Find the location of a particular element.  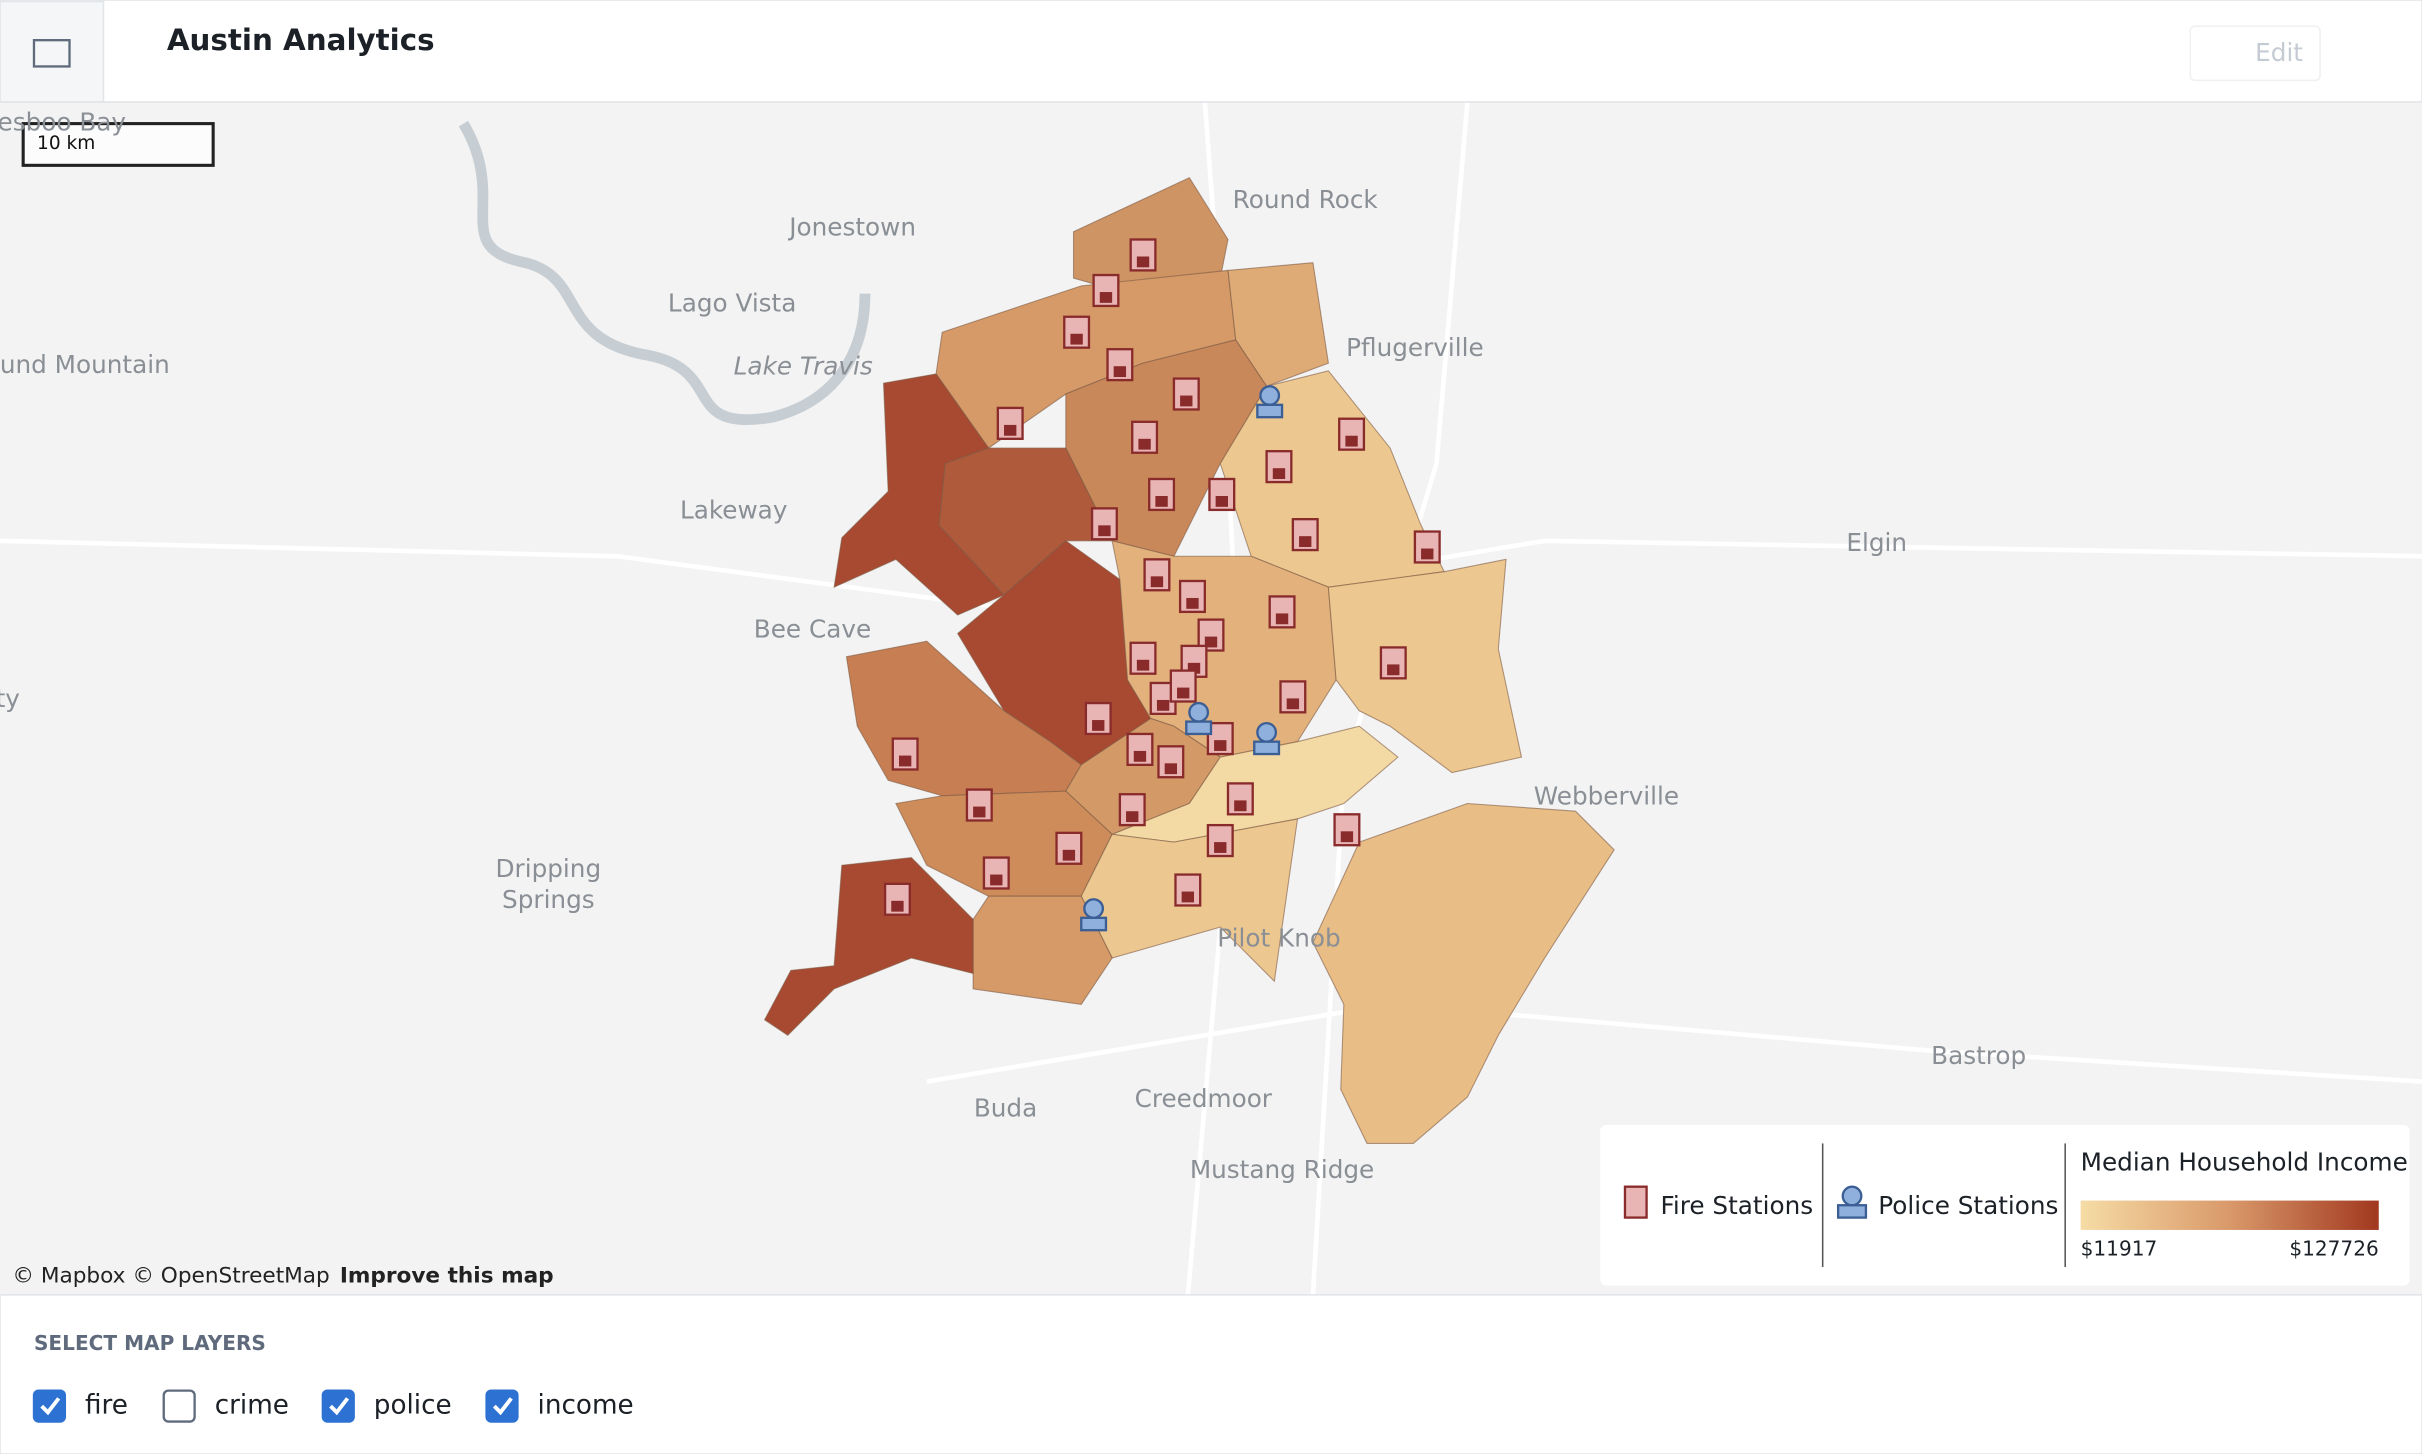

income-max: $127726 is located at coordinates (2333, 1249).